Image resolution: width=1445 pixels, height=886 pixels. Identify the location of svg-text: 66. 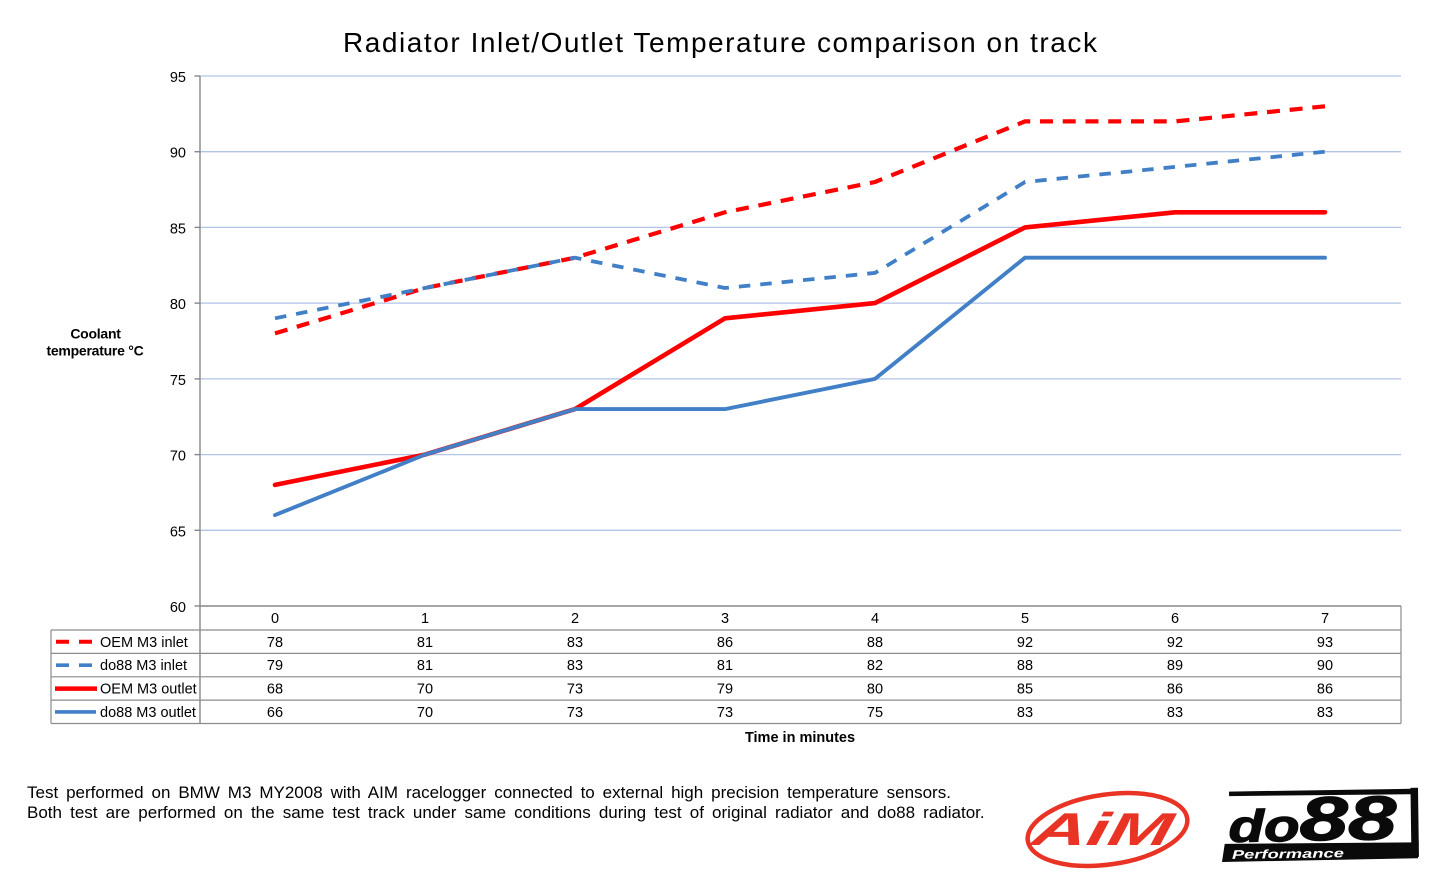
(275, 713).